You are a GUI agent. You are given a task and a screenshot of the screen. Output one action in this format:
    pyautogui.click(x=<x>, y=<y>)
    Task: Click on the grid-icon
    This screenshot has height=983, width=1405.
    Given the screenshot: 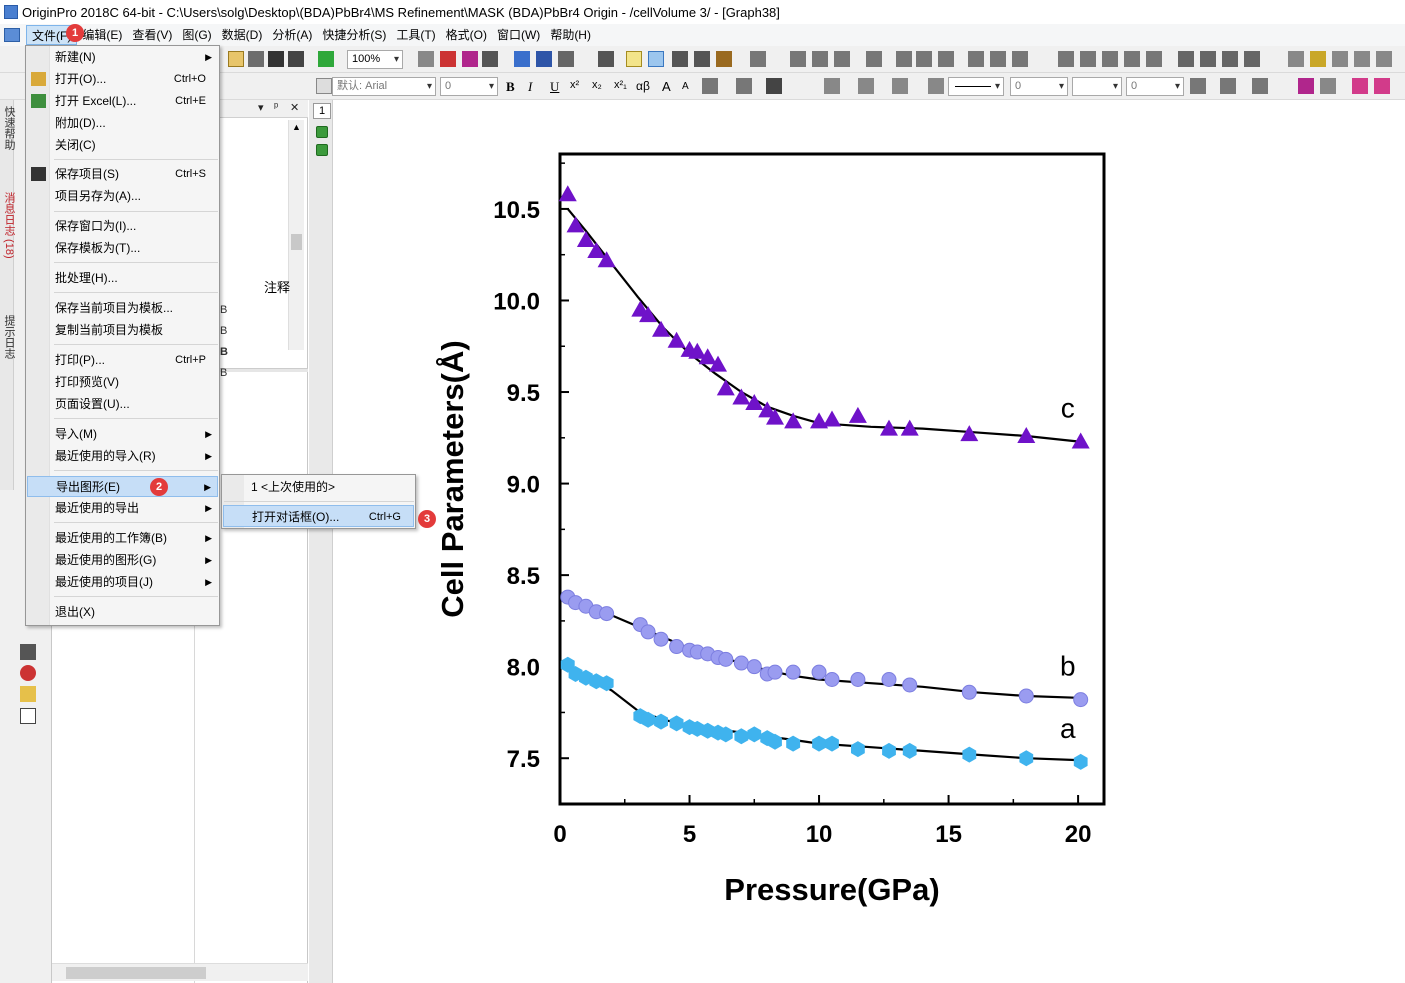 What is the action you would take?
    pyautogui.click(x=1260, y=86)
    